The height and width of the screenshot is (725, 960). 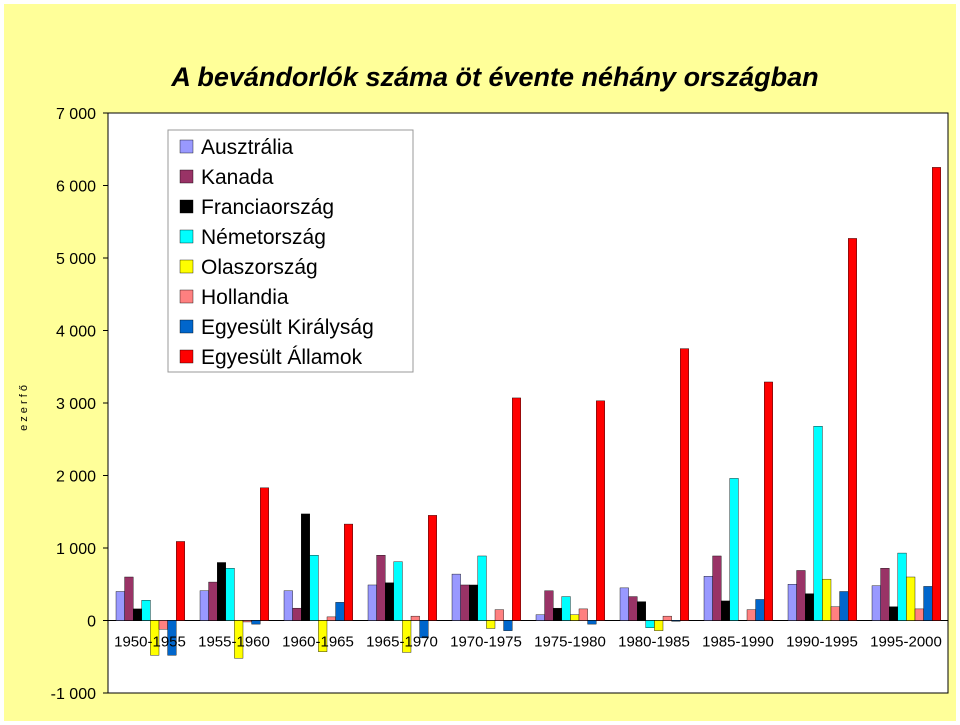 What do you see at coordinates (906, 642) in the screenshot?
I see `x-tick-label: 1995-2000` at bounding box center [906, 642].